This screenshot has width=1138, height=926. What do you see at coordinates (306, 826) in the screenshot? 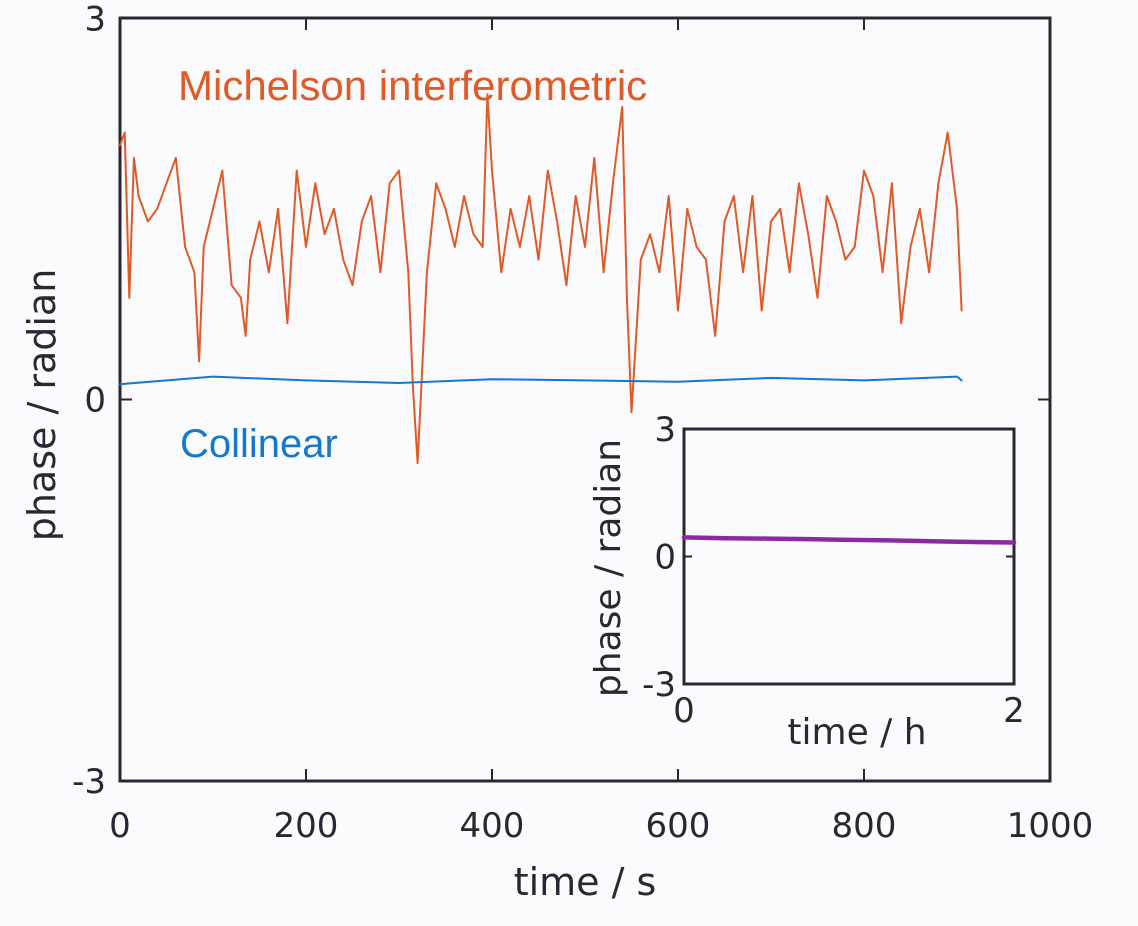
I see `main-x-tick-label: 200` at bounding box center [306, 826].